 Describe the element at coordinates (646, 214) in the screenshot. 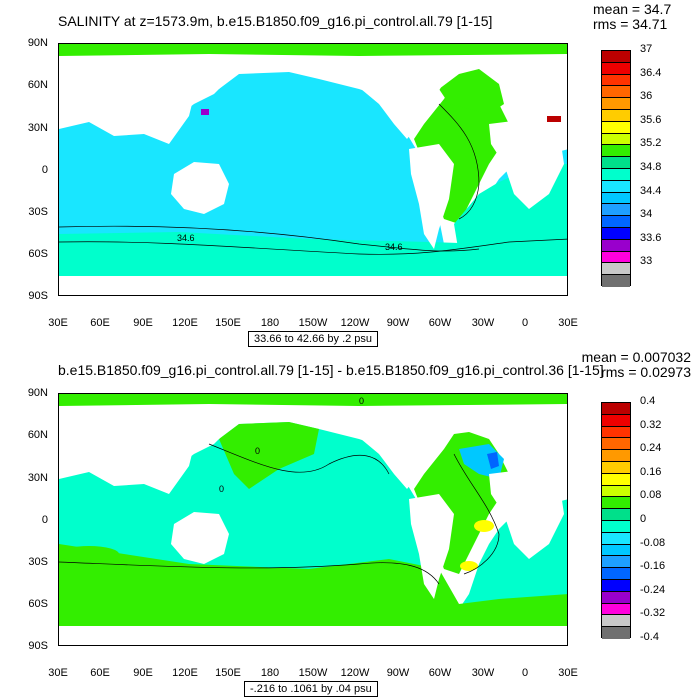

I see `colorbar-label: 34` at that location.